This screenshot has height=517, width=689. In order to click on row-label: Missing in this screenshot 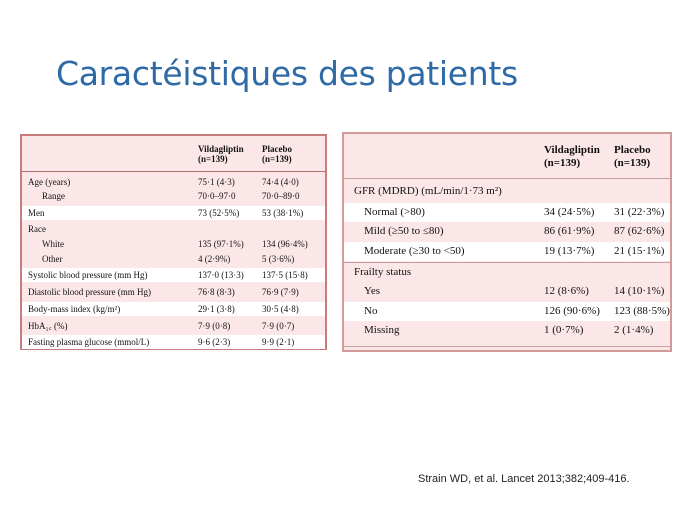, I will do `click(382, 330)`.